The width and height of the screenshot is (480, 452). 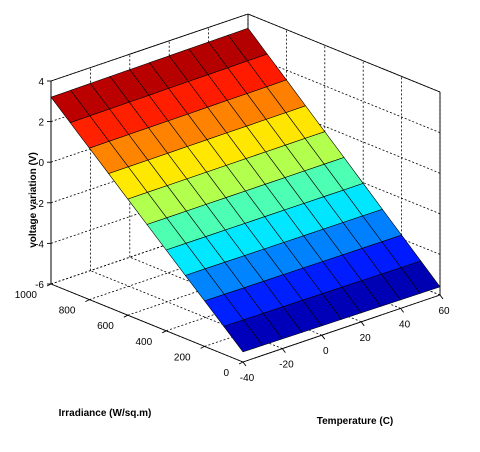 I want to click on x-axis-line, so click(x=341, y=328).